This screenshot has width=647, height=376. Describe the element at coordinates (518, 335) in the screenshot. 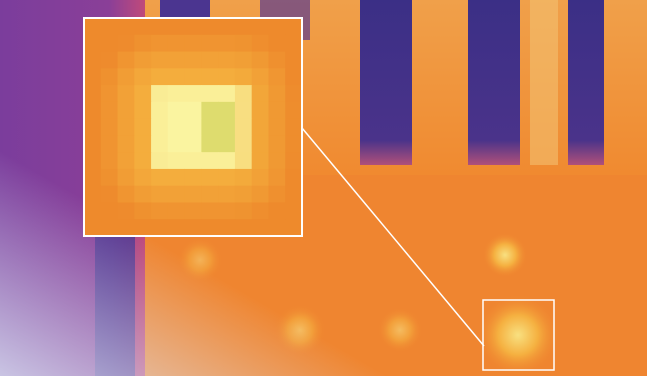

I see `zoom-source-box` at that location.